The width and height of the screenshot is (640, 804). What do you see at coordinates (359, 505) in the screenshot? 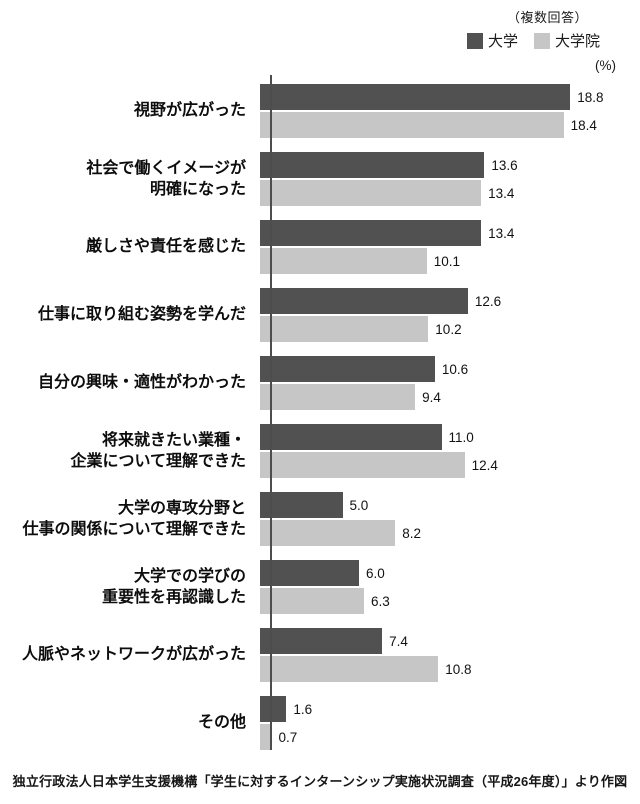
I see `value-label: 5.0` at bounding box center [359, 505].